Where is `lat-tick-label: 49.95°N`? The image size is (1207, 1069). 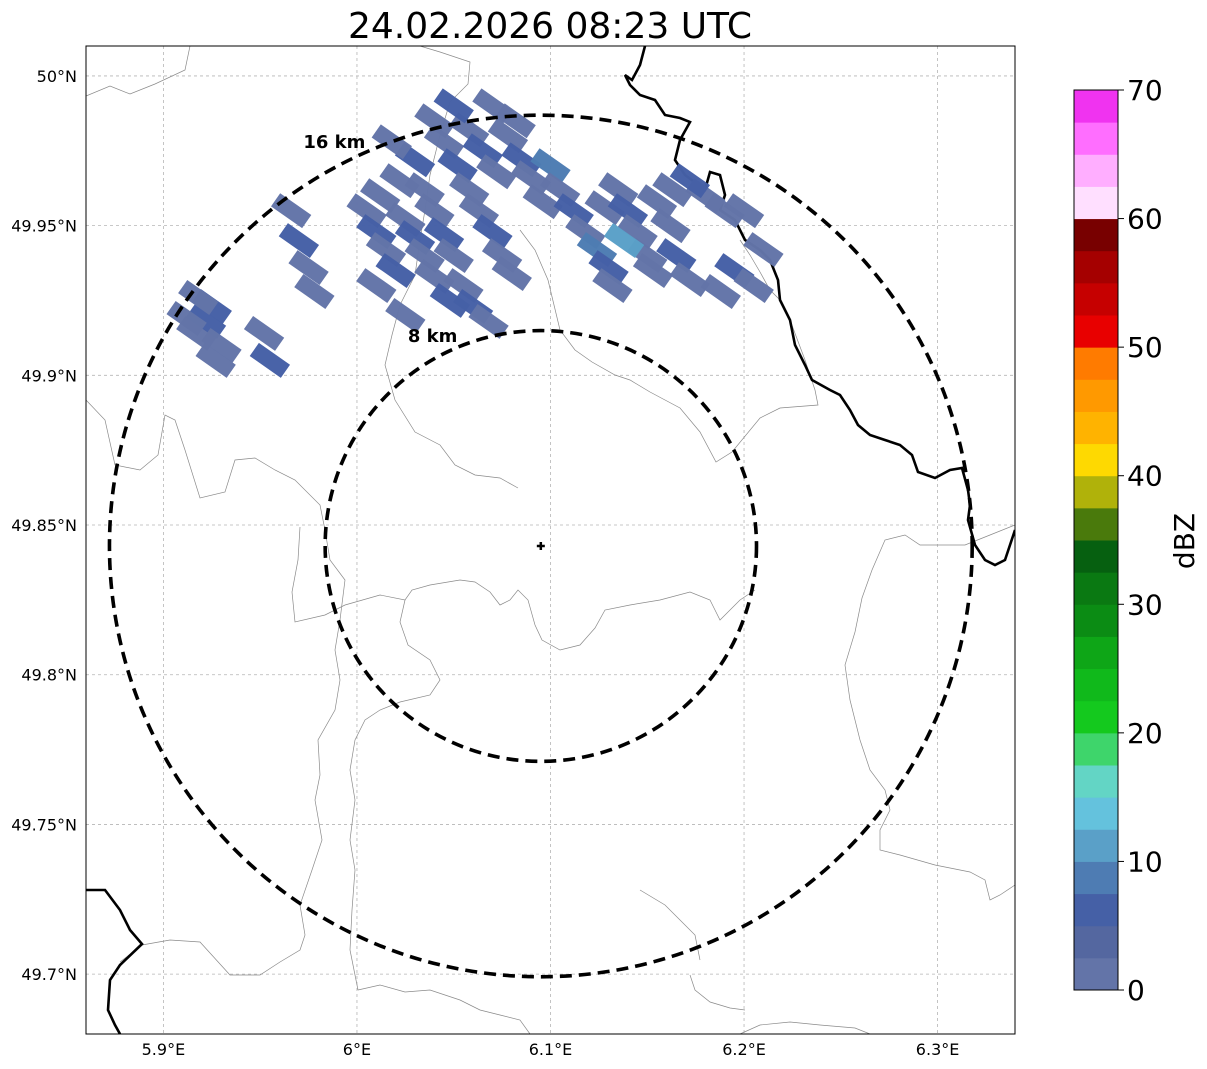 lat-tick-label: 49.95°N is located at coordinates (44, 226).